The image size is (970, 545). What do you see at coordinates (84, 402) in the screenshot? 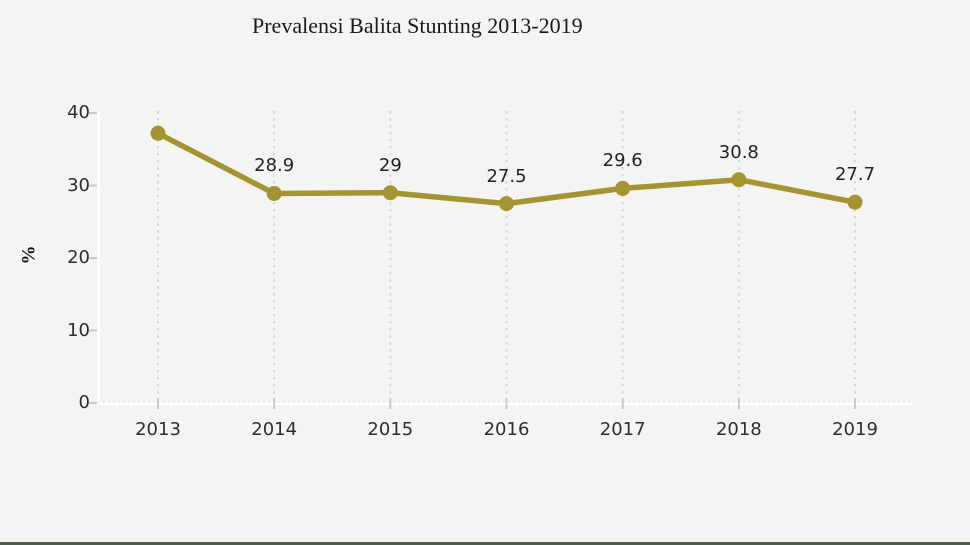
I see `y-tick-label: 0` at bounding box center [84, 402].